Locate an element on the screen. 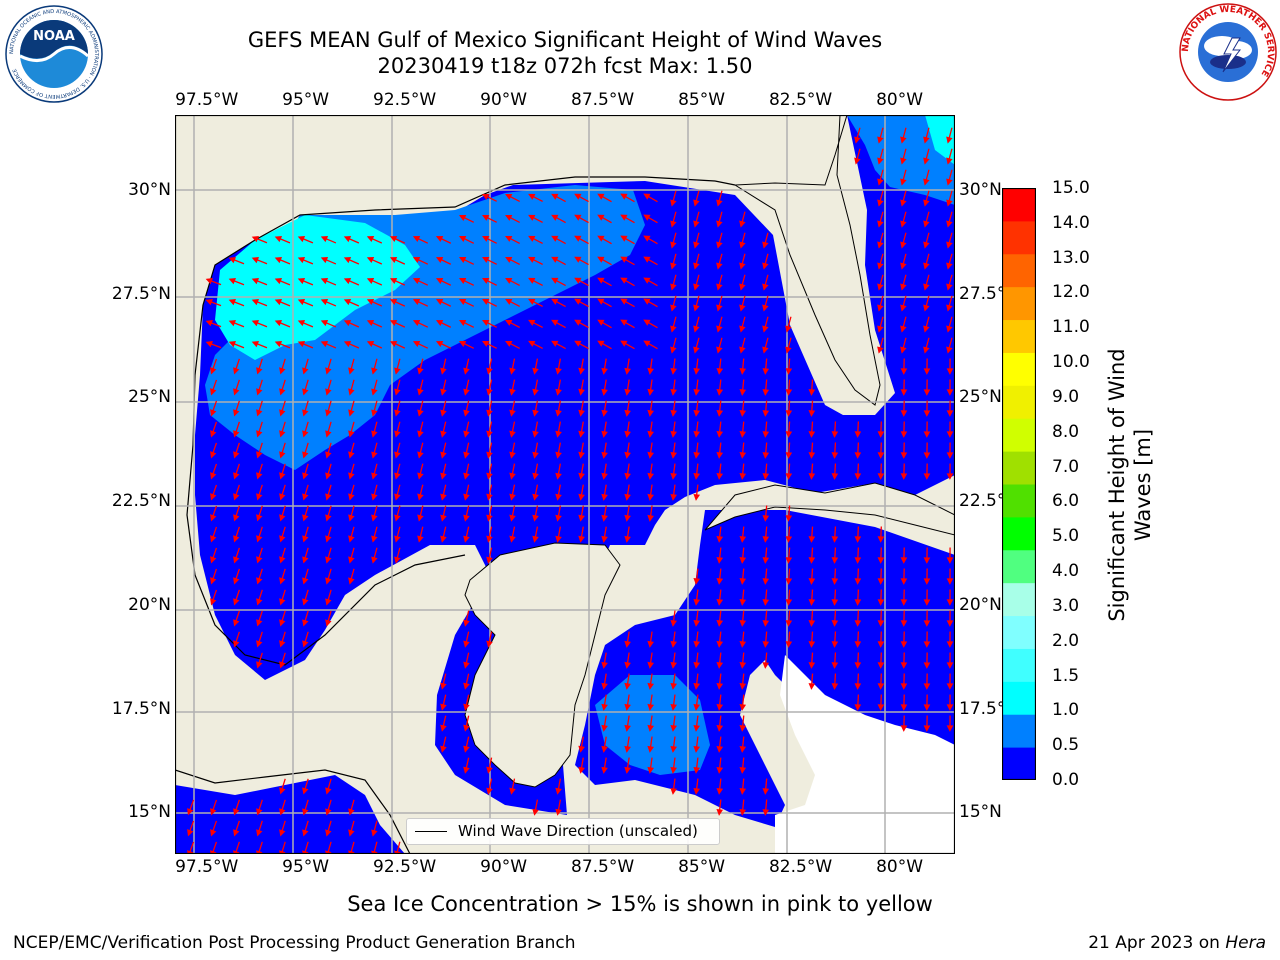 The height and width of the screenshot is (960, 1280). colorbar-title-line2: Waves [m] is located at coordinates (1143, 485).